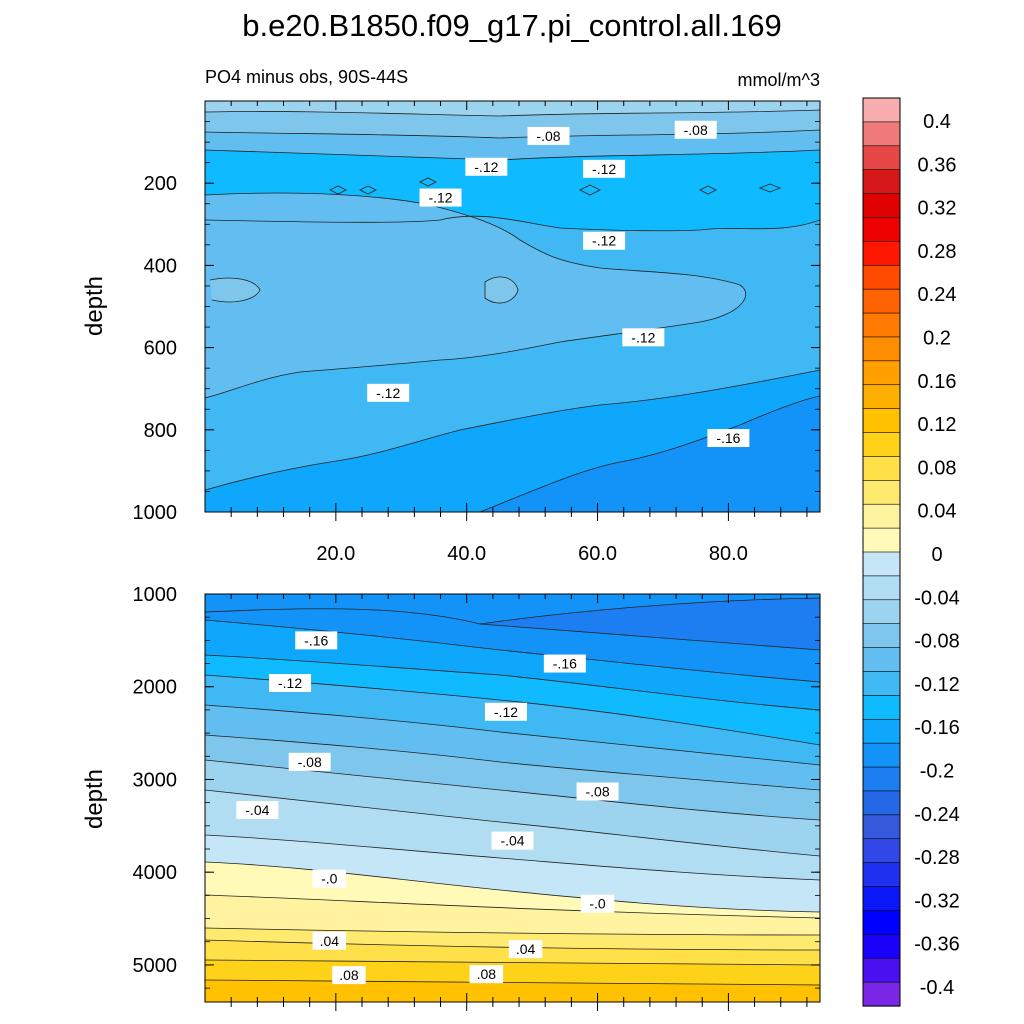 The height and width of the screenshot is (1024, 1024). I want to click on upper-xtick-label: 40.0, so click(466, 554).